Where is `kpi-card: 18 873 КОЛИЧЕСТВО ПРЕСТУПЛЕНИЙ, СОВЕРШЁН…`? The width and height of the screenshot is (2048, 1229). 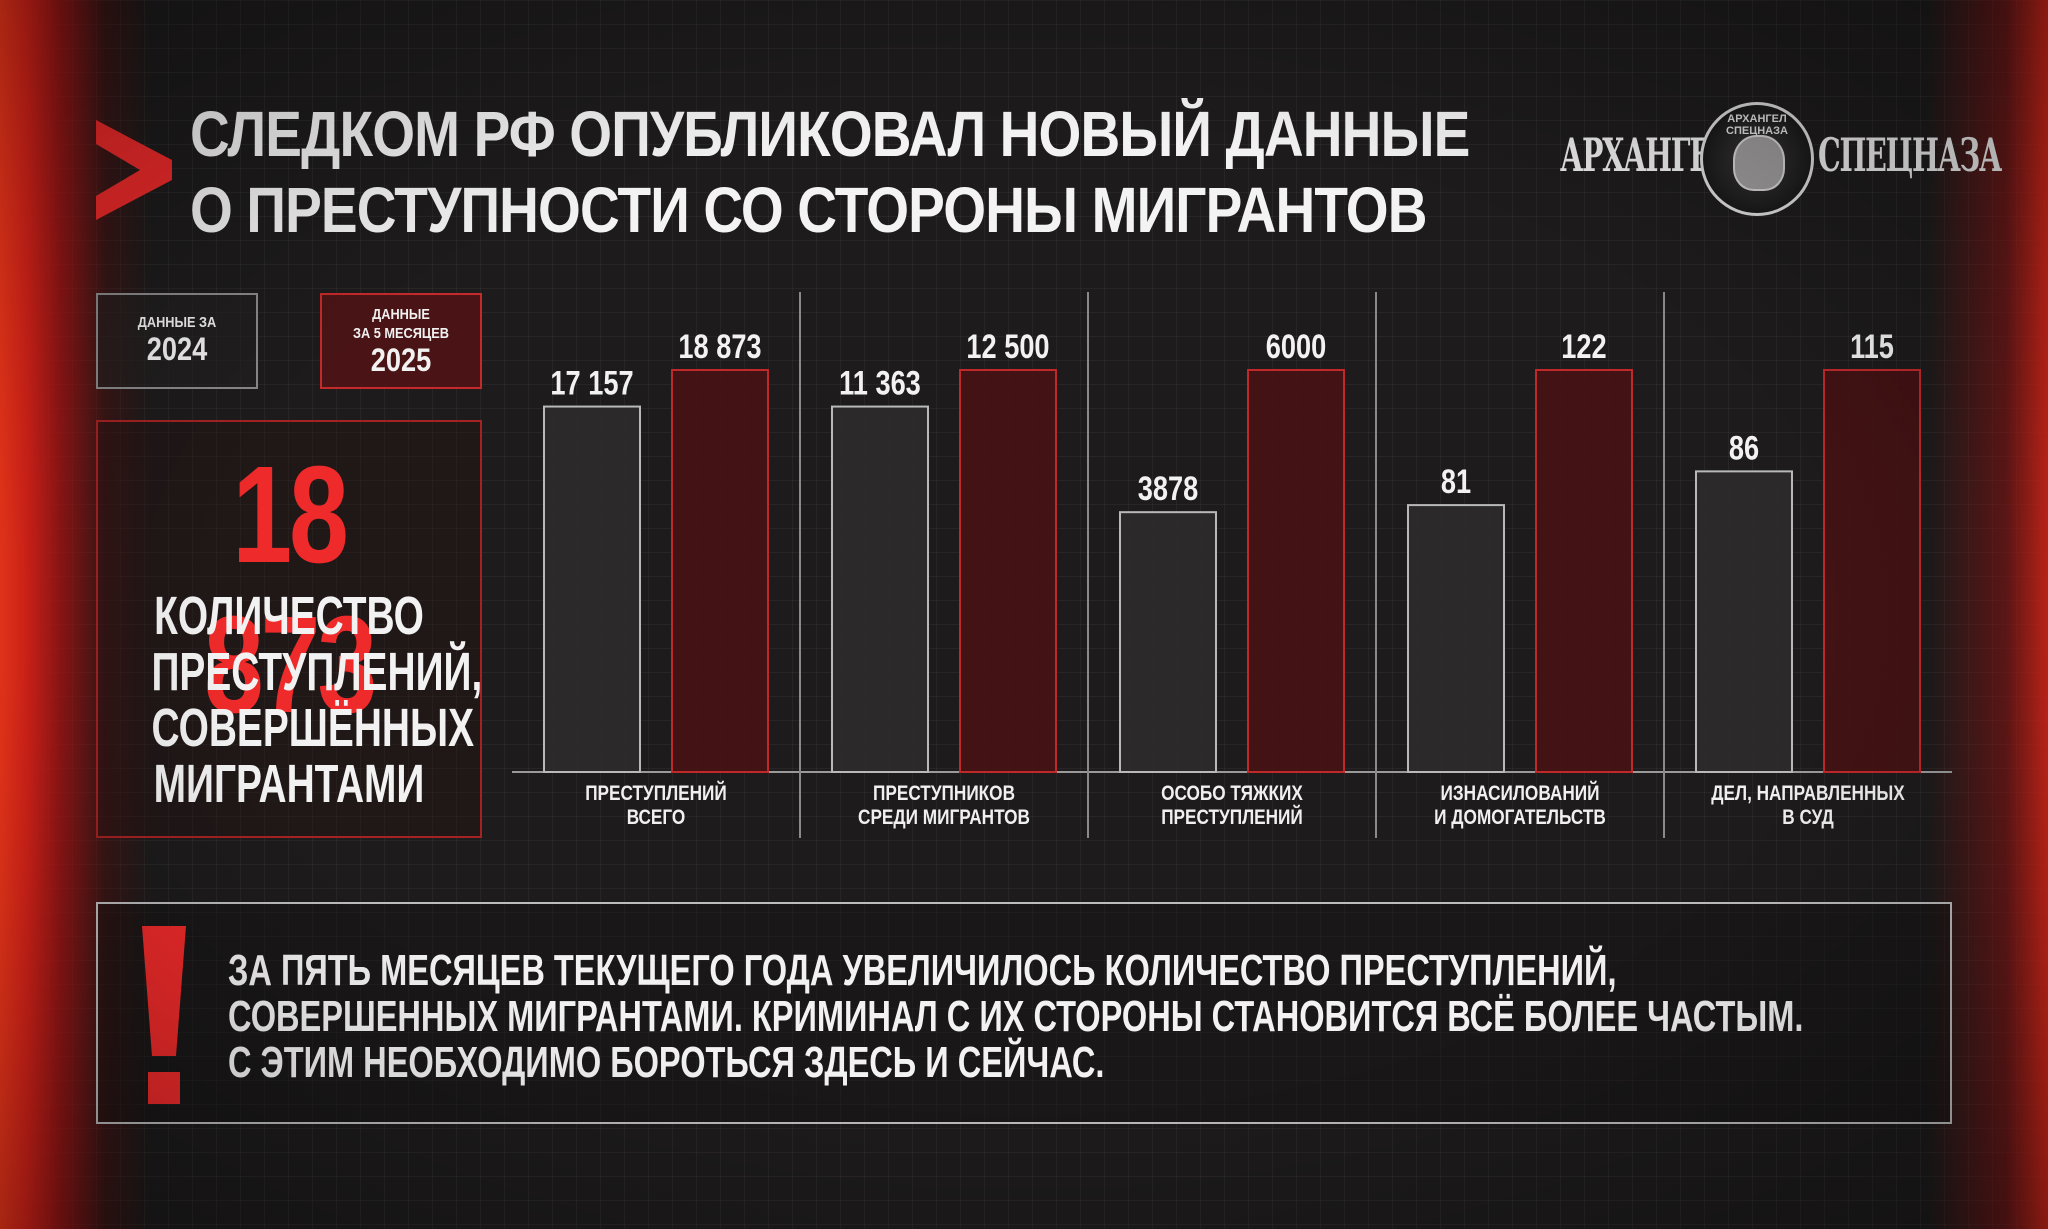 kpi-card: 18 873 КОЛИЧЕСТВО ПРЕСТУПЛЕНИЙ, СОВЕРШЁН… is located at coordinates (289, 629).